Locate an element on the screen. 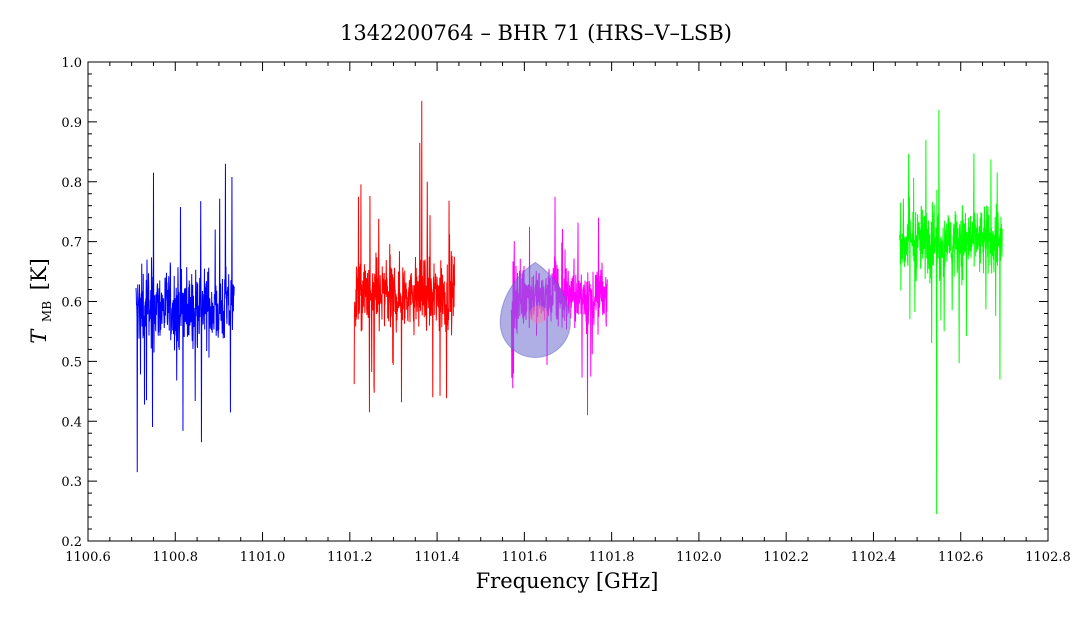  y-tick-label: 0.9 is located at coordinates (71, 123).